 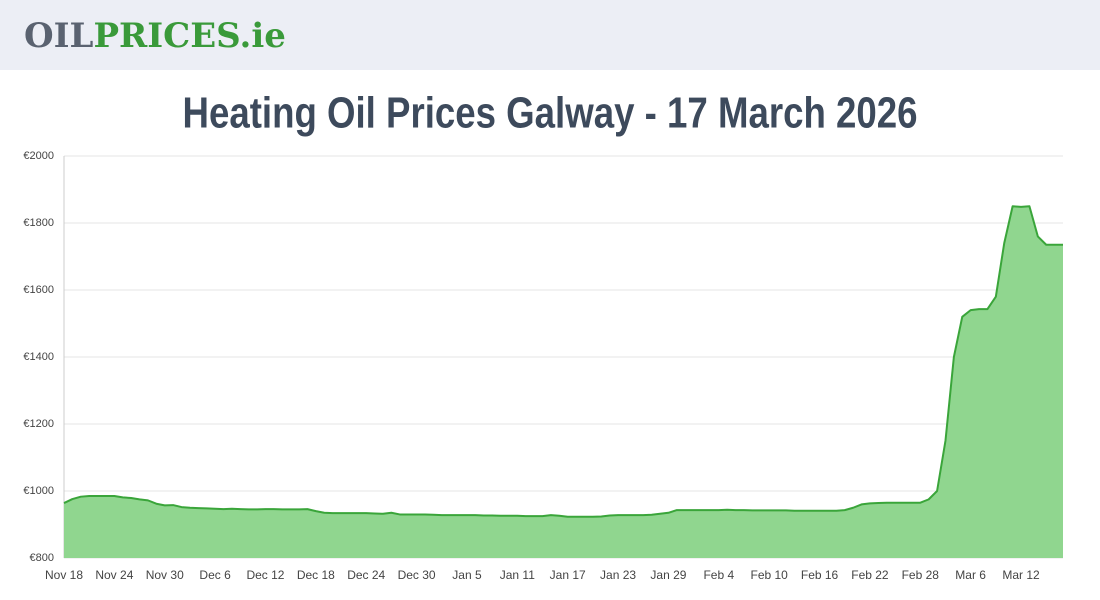 I want to click on y-tick-label: €1400, so click(x=38, y=357).